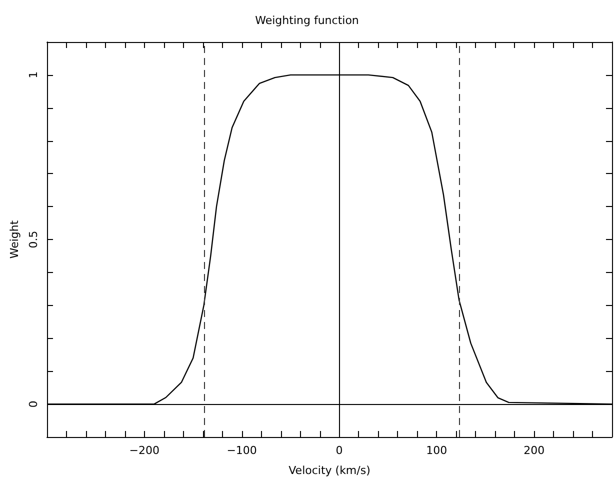 Image resolution: width=614 pixels, height=481 pixels. What do you see at coordinates (33, 404) in the screenshot?
I see `y-tick-label: 0` at bounding box center [33, 404].